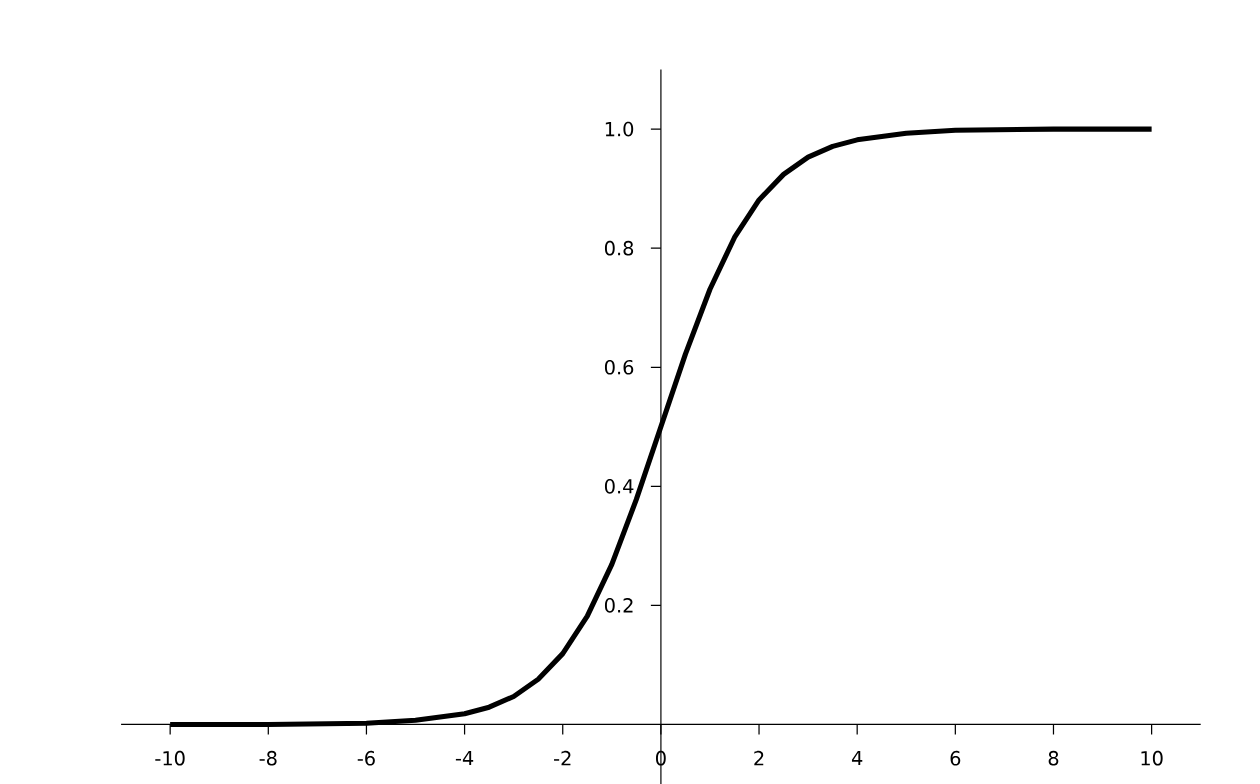 Image resolution: width=1260 pixels, height=784 pixels. Describe the element at coordinates (1053, 758) in the screenshot. I see `x-tick-label: 8` at that location.